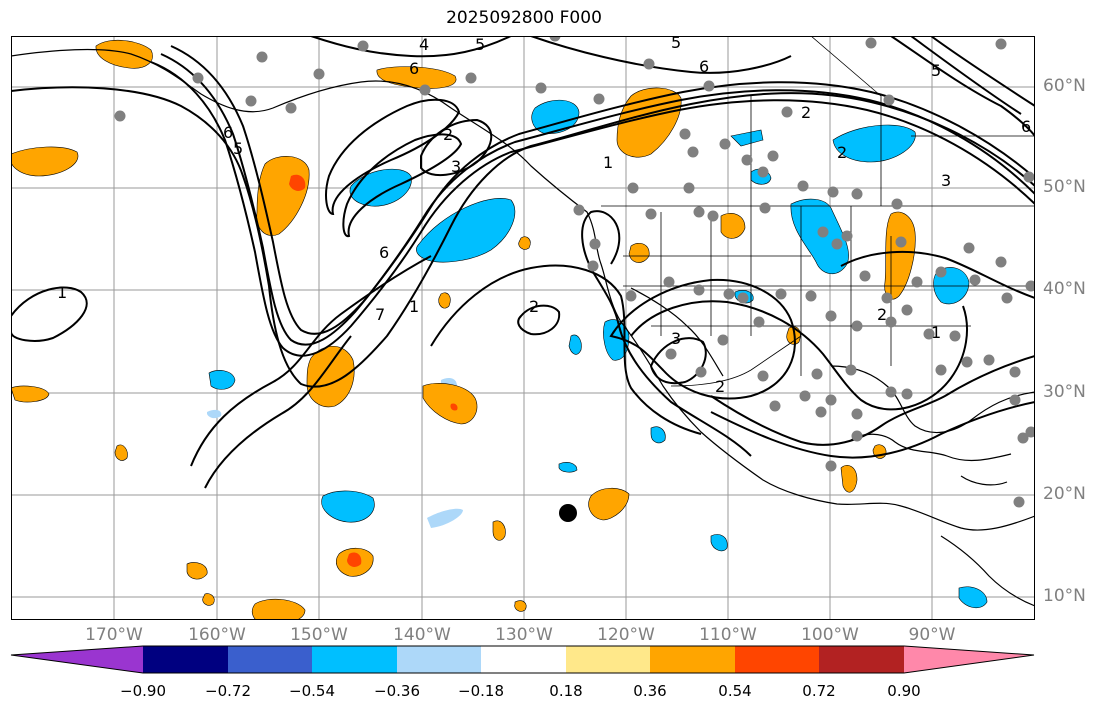 Image resolution: width=1105 pixels, height=712 pixels. I want to click on colorbar-tick-label: 0.90, so click(904, 691).